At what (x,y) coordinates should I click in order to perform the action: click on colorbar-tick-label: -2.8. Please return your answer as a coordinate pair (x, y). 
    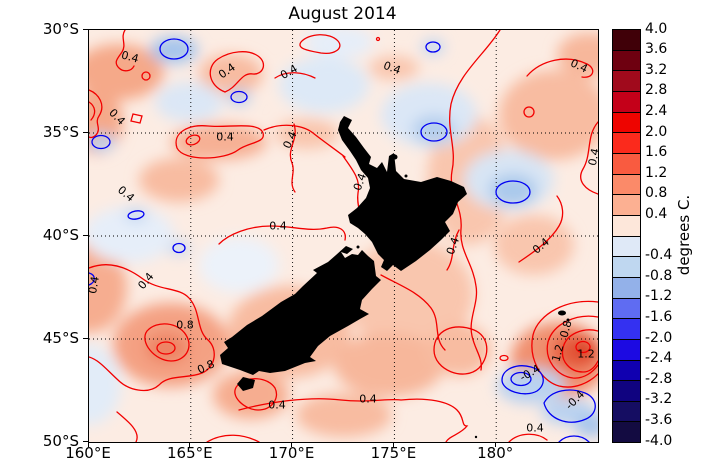
    Looking at the image, I should click on (659, 378).